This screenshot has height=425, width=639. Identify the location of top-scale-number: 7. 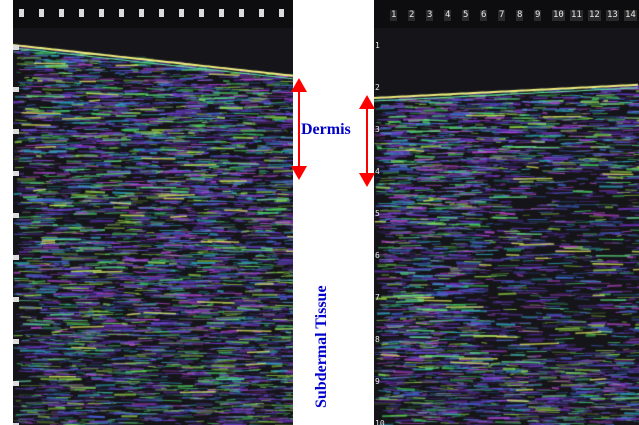
(502, 15).